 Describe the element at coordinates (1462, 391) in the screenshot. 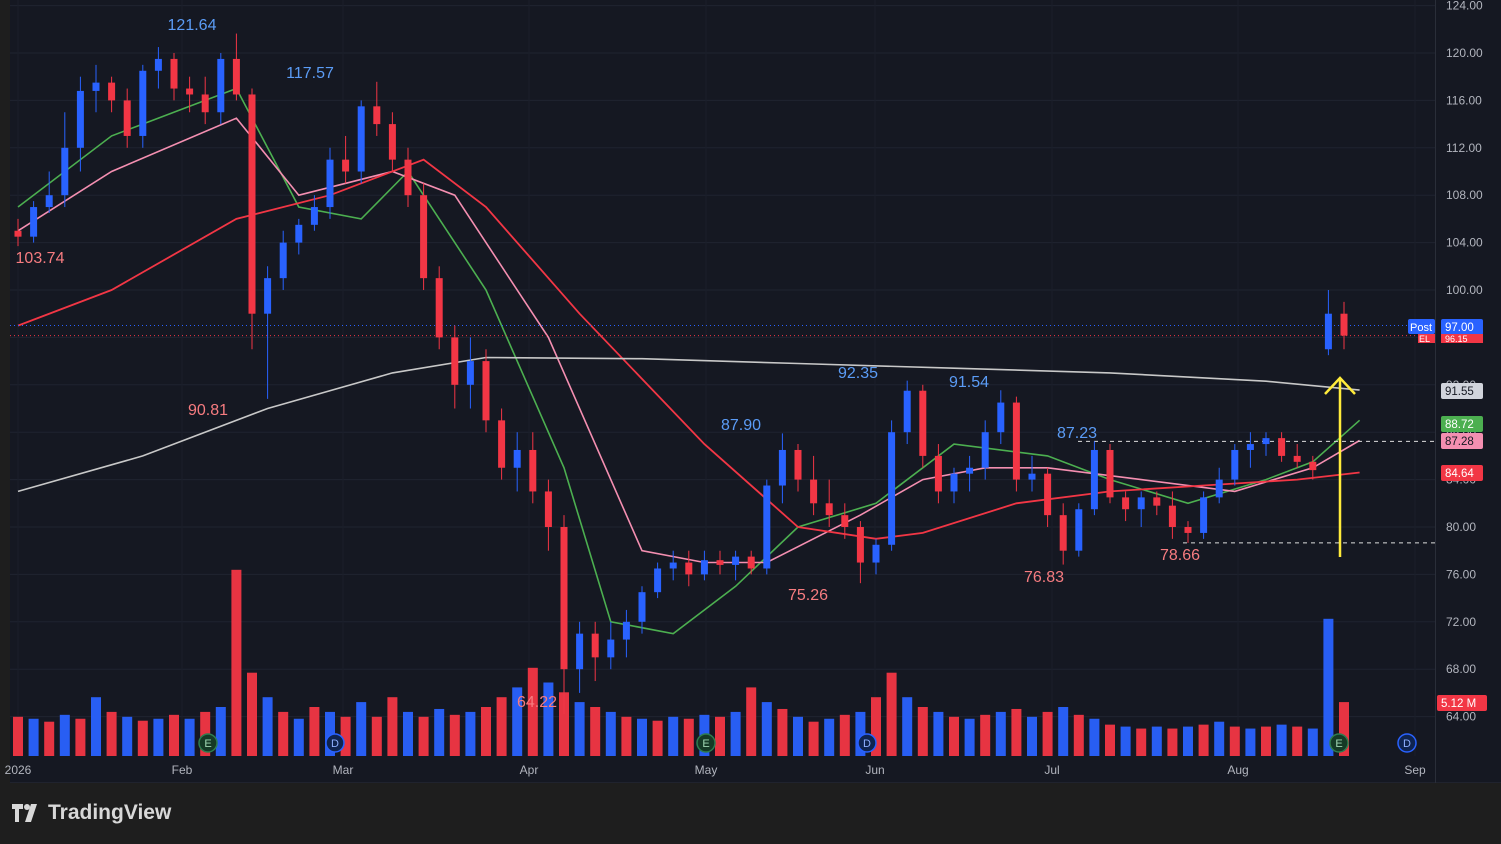

I see `ma-long-badge` at that location.